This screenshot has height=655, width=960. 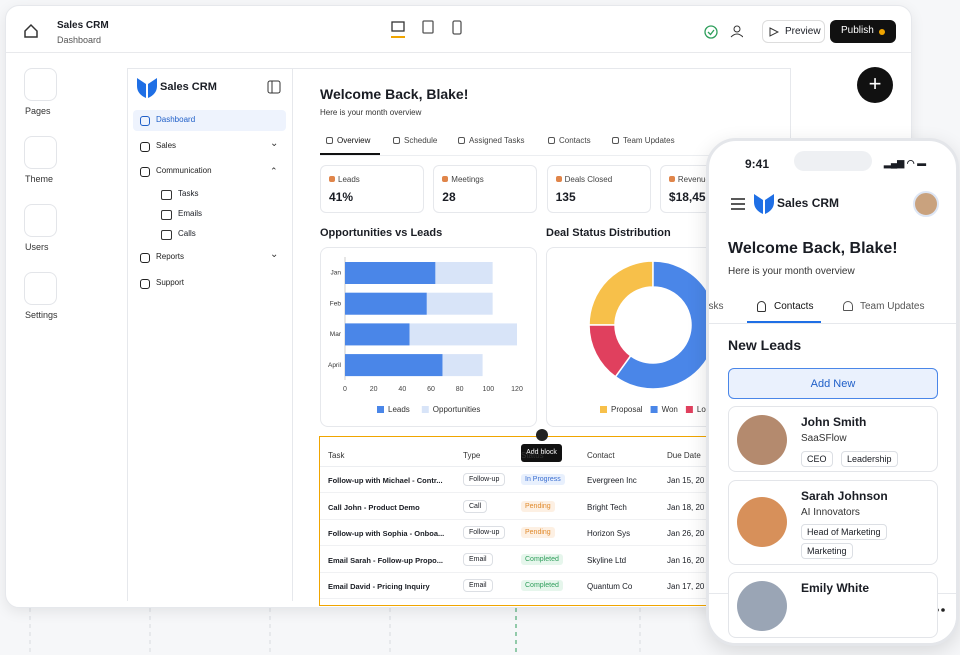 I want to click on x-tick-label: 0, so click(x=345, y=389).